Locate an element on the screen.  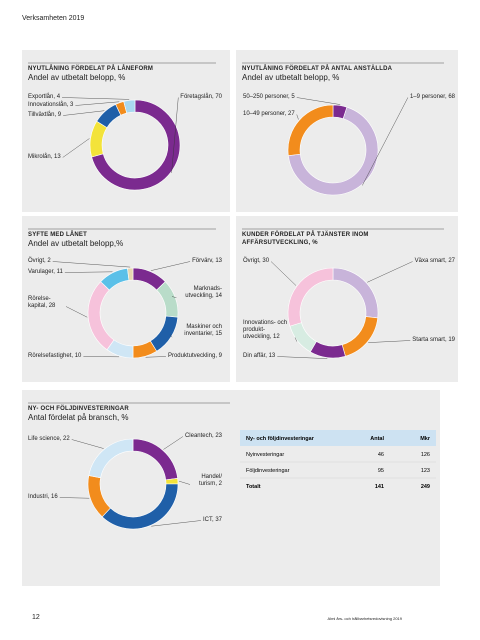
category-name: Maskiner och inventarier is located at coordinates (203, 330).